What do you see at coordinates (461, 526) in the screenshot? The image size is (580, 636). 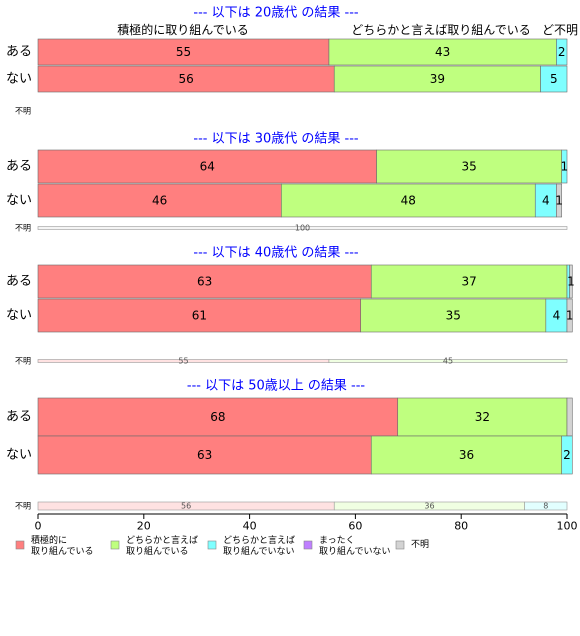 I see `x-tick-label: 80` at bounding box center [461, 526].